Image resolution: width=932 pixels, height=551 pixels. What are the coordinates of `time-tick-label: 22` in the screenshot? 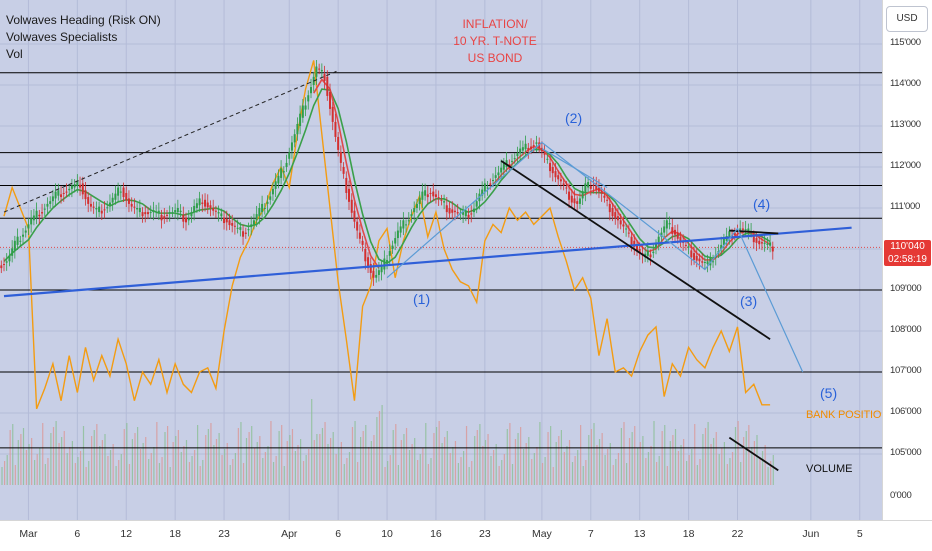 It's located at (737, 534).